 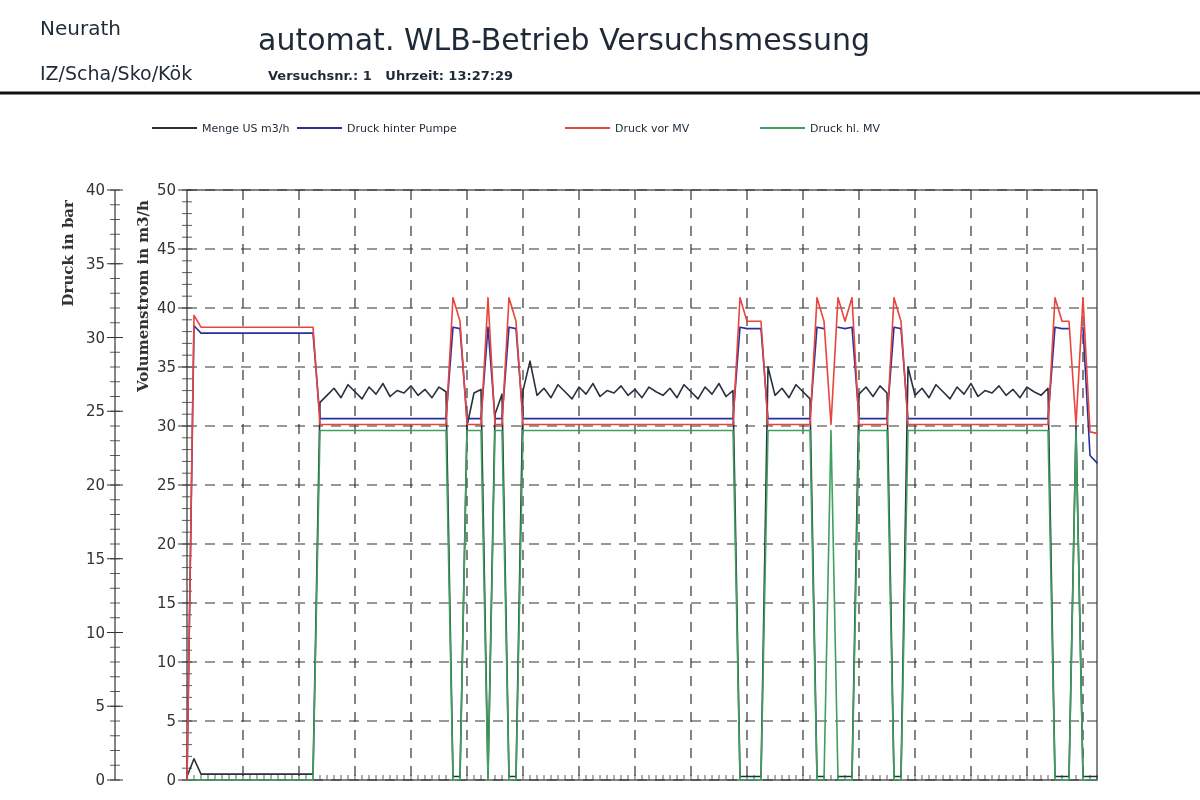 What do you see at coordinates (171, 780) in the screenshot?
I see `y-tick-label: 0` at bounding box center [171, 780].